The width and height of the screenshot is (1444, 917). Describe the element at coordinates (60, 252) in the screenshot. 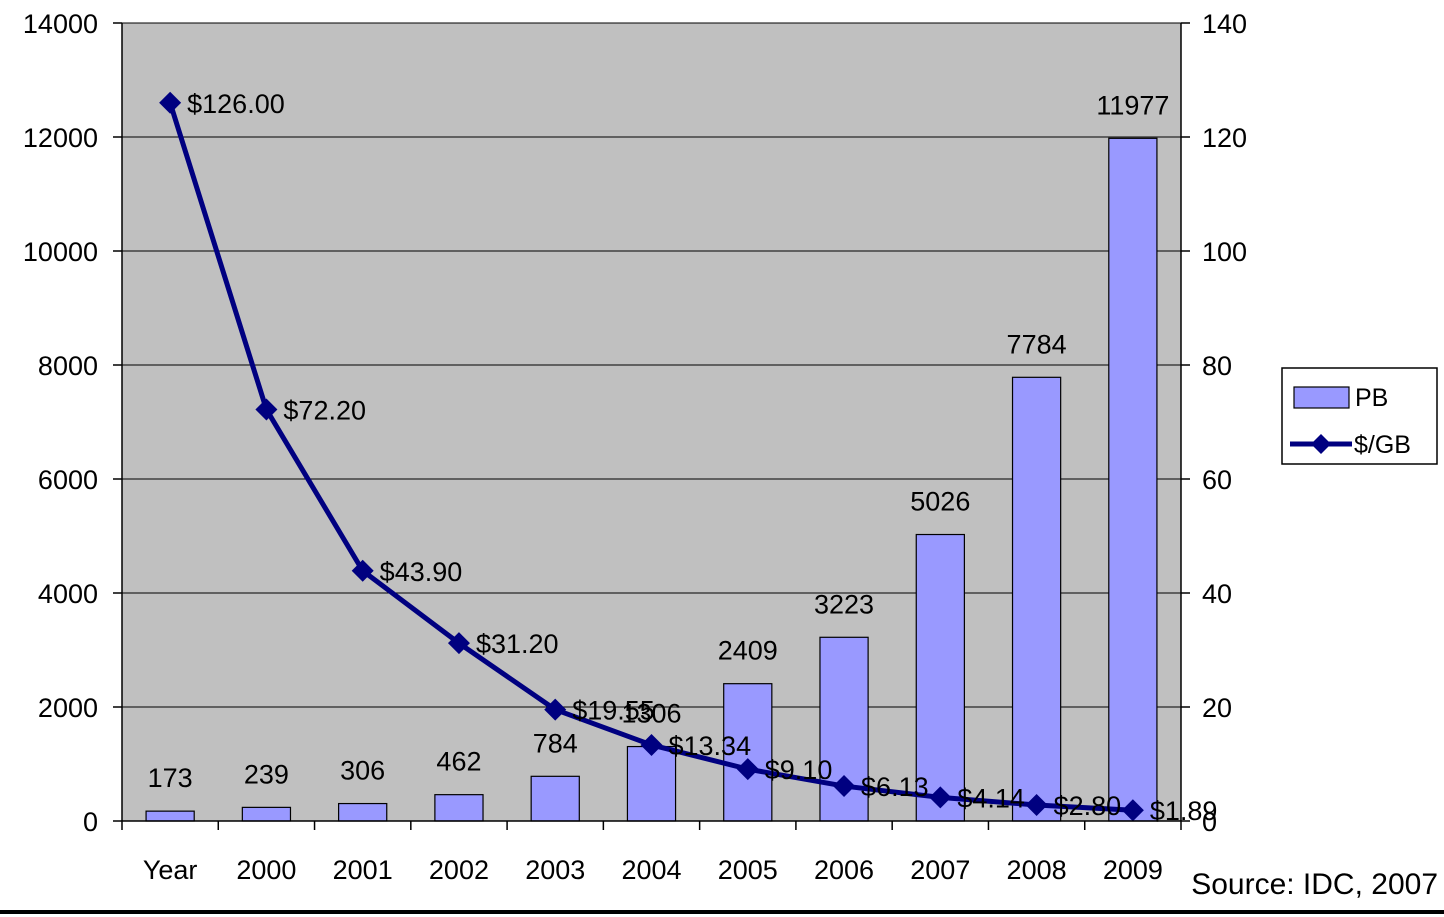

I see `left-tick-label: 10000` at that location.